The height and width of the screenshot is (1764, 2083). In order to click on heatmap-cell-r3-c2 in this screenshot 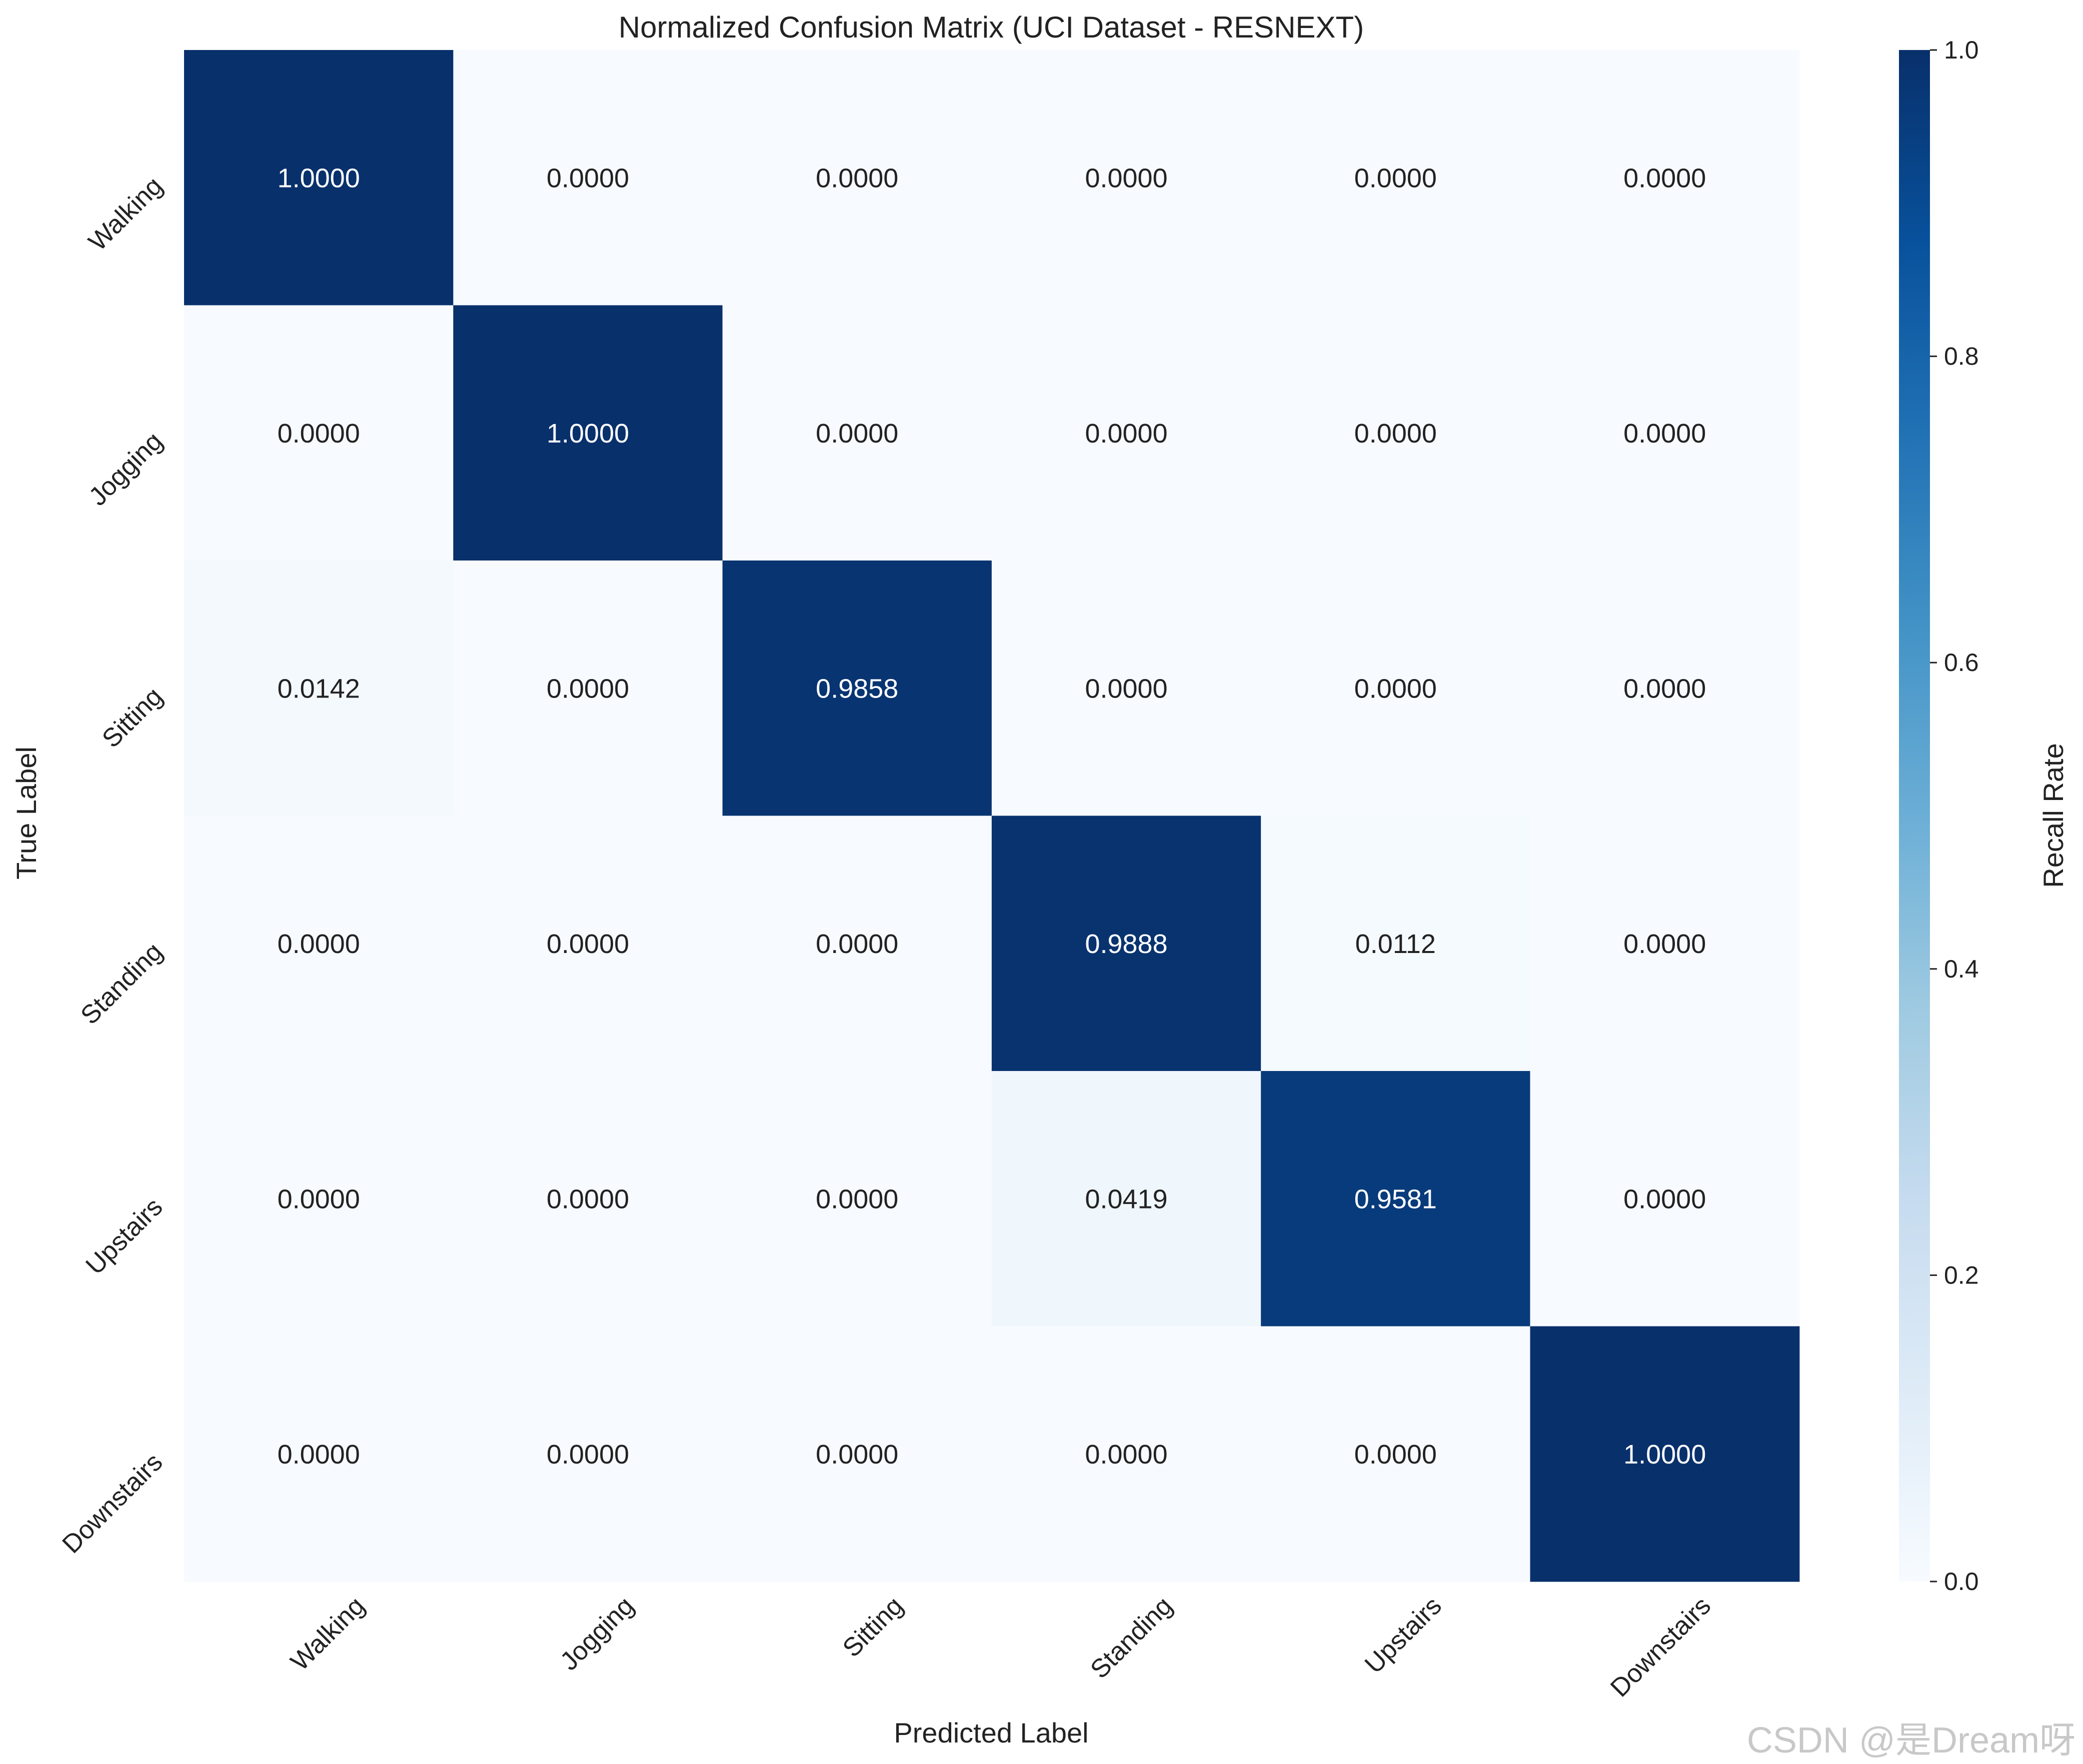, I will do `click(857, 944)`.